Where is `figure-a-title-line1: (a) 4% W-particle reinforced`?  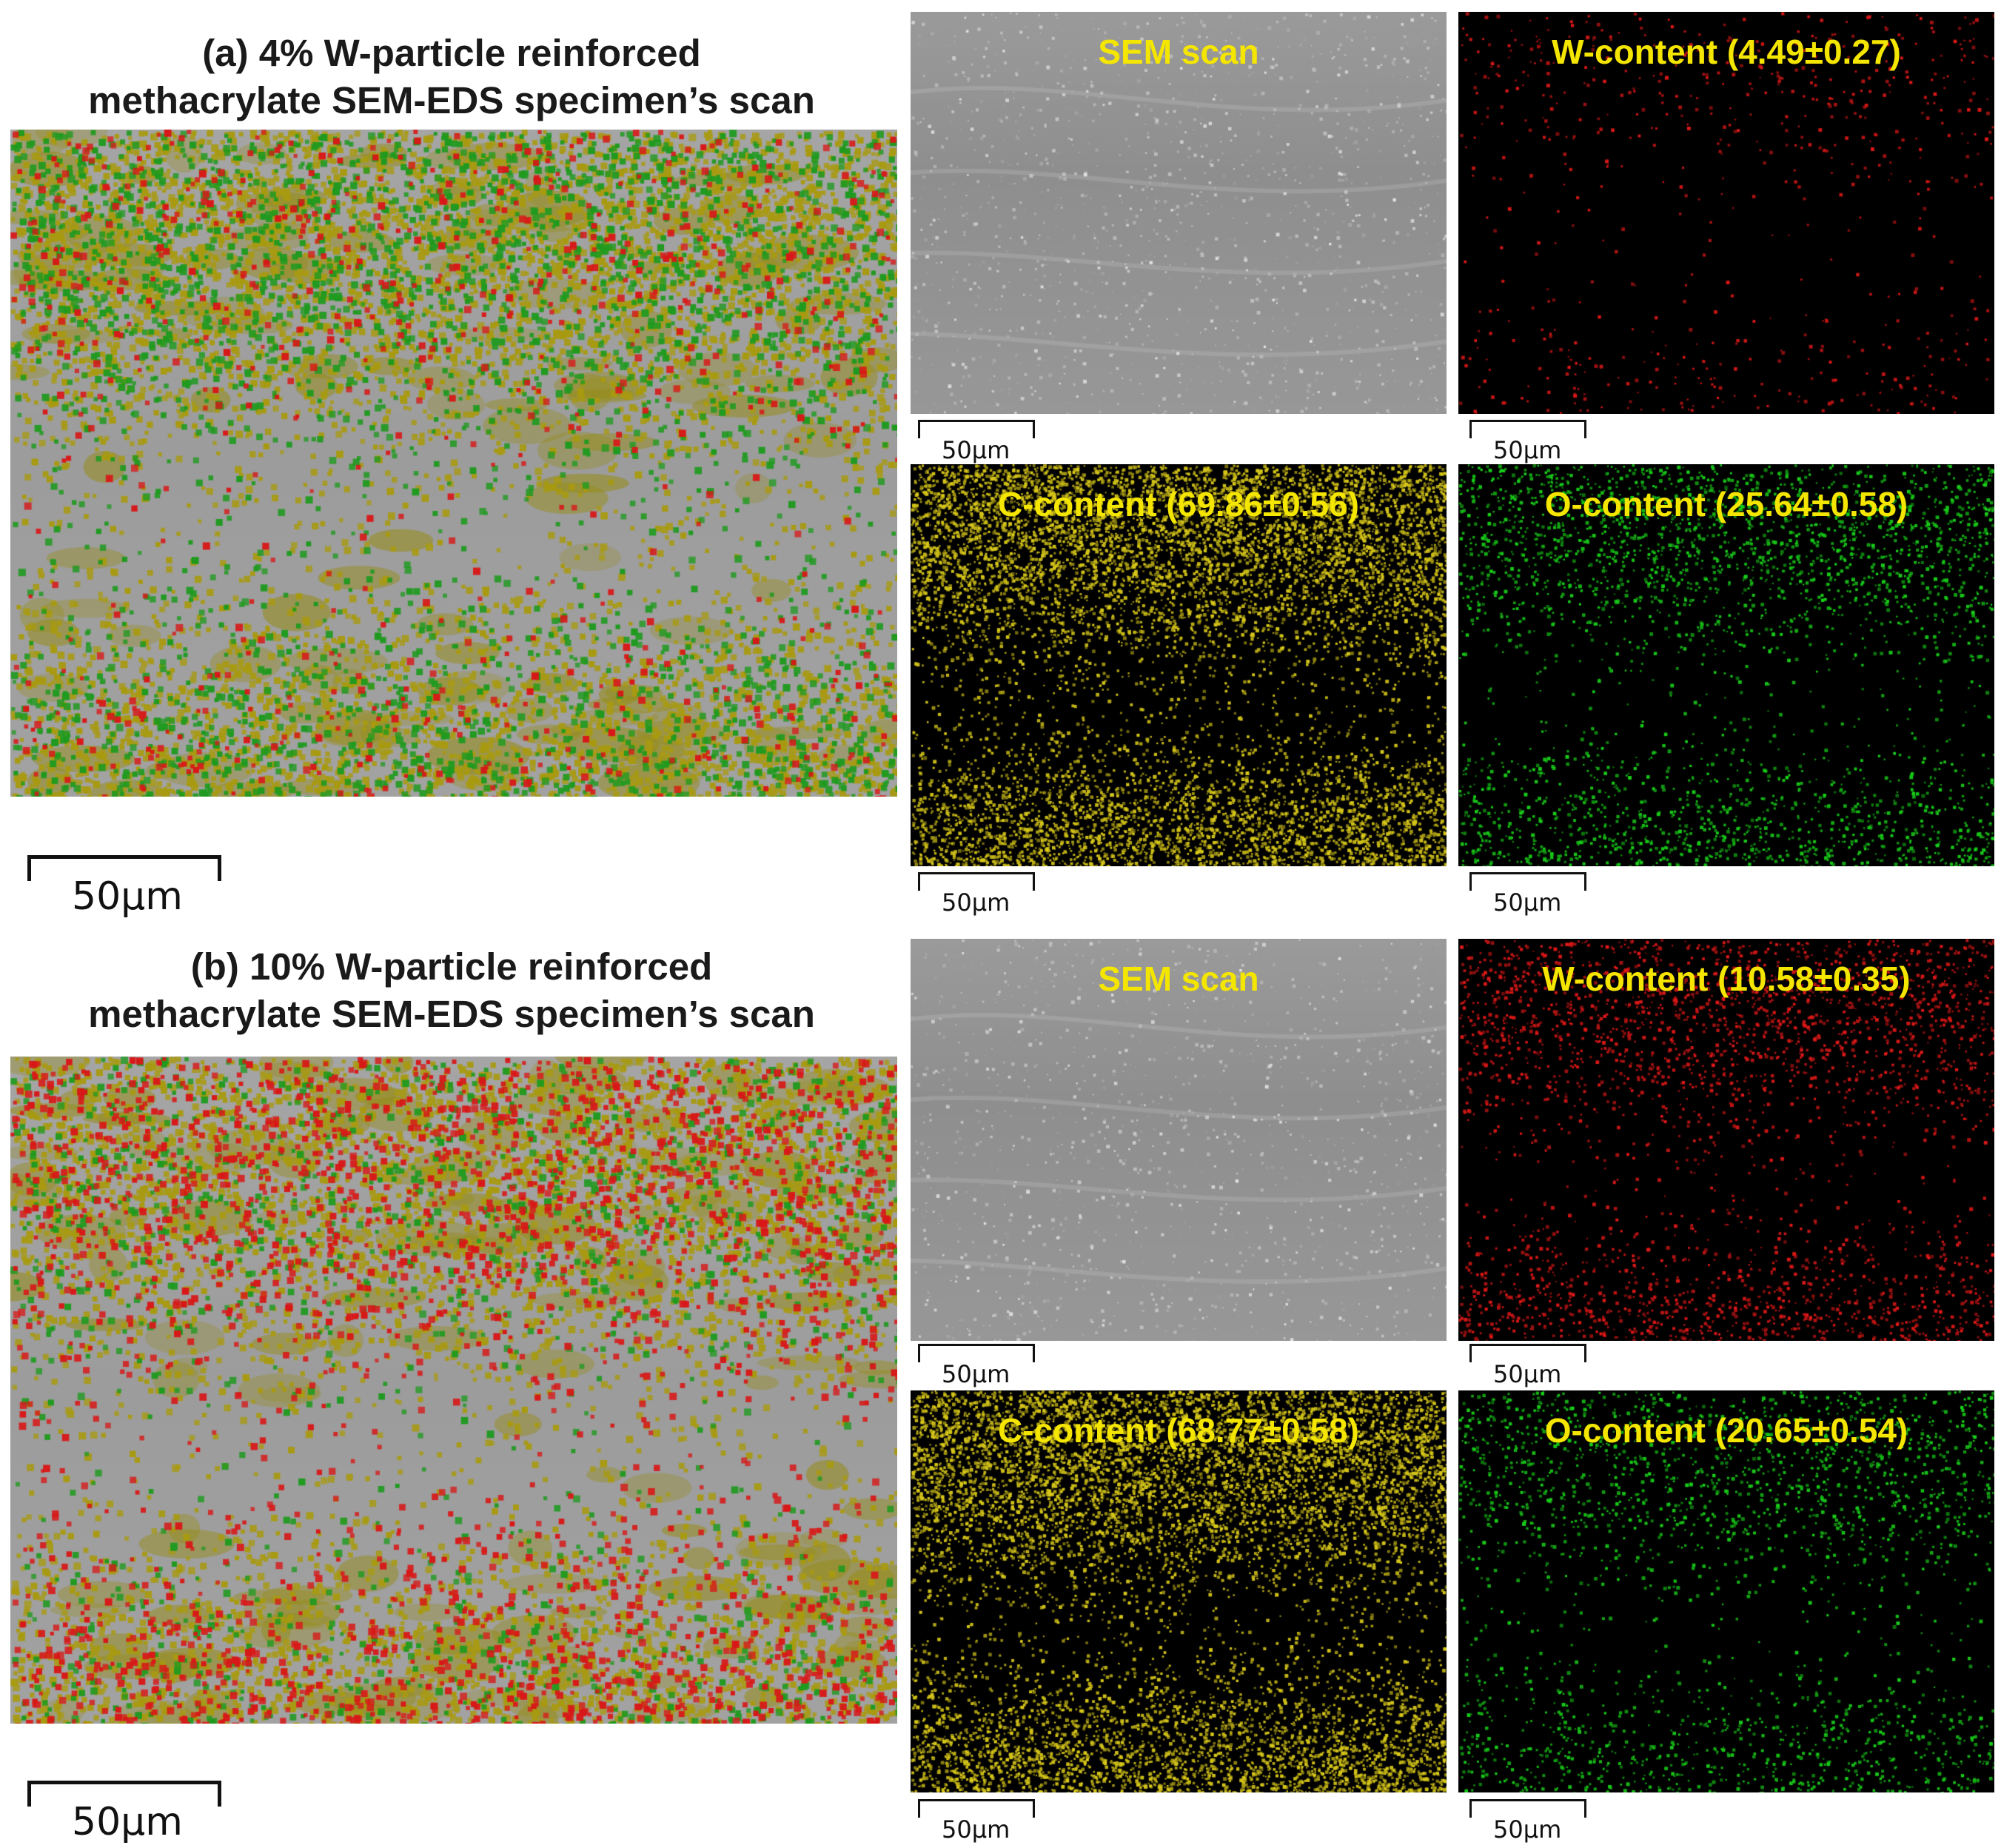 figure-a-title-line1: (a) 4% W-particle reinforced is located at coordinates (451, 53).